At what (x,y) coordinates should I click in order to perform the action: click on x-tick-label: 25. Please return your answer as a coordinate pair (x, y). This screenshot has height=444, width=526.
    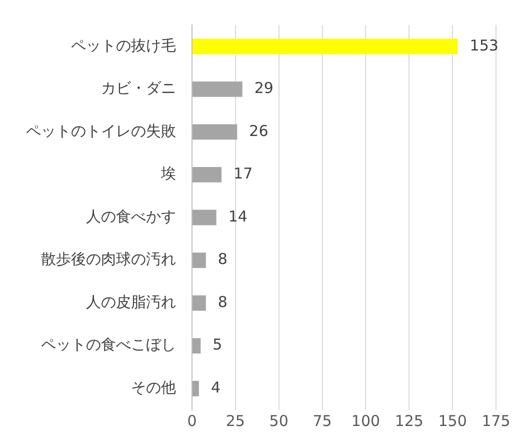
    Looking at the image, I should click on (235, 421).